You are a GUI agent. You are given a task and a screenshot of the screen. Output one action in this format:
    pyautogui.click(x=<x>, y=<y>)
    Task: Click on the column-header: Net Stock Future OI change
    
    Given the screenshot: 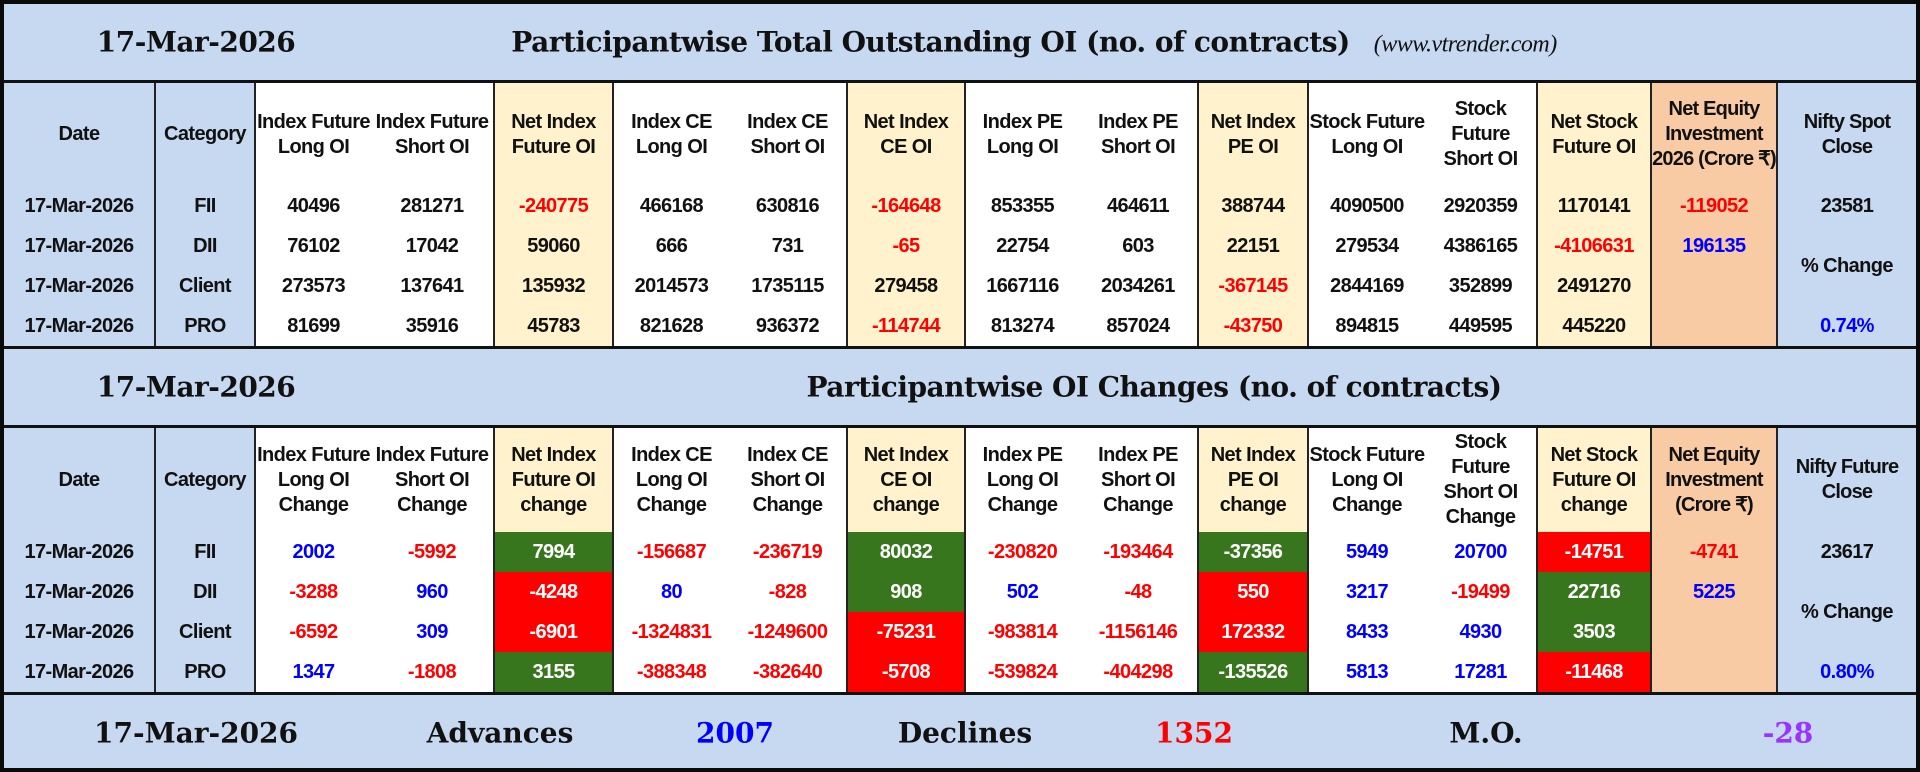 What is the action you would take?
    pyautogui.click(x=1593, y=480)
    